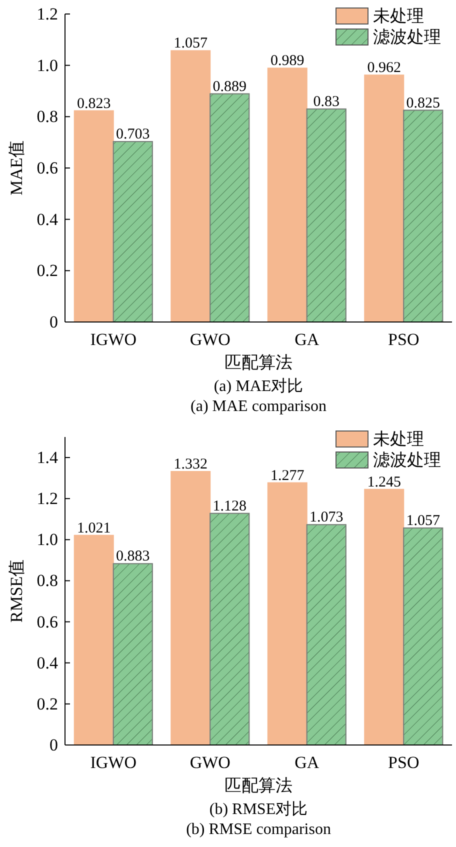 This screenshot has width=456, height=847. Describe the element at coordinates (133, 134) in the screenshot. I see `data-label: 0.703` at that location.